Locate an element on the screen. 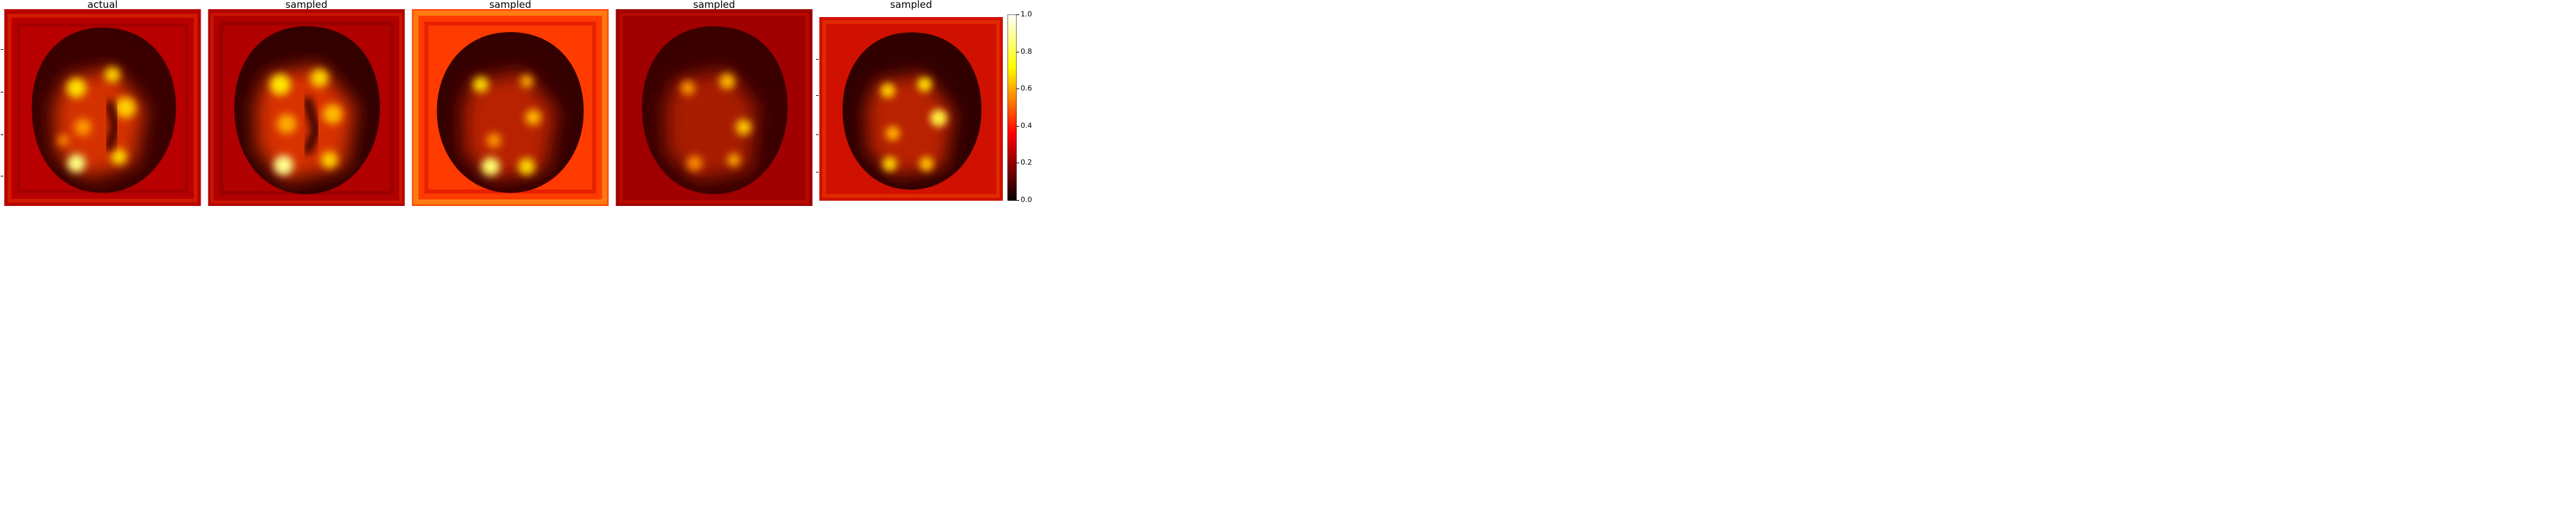  colorbar-label: 0.6 is located at coordinates (1026, 88).